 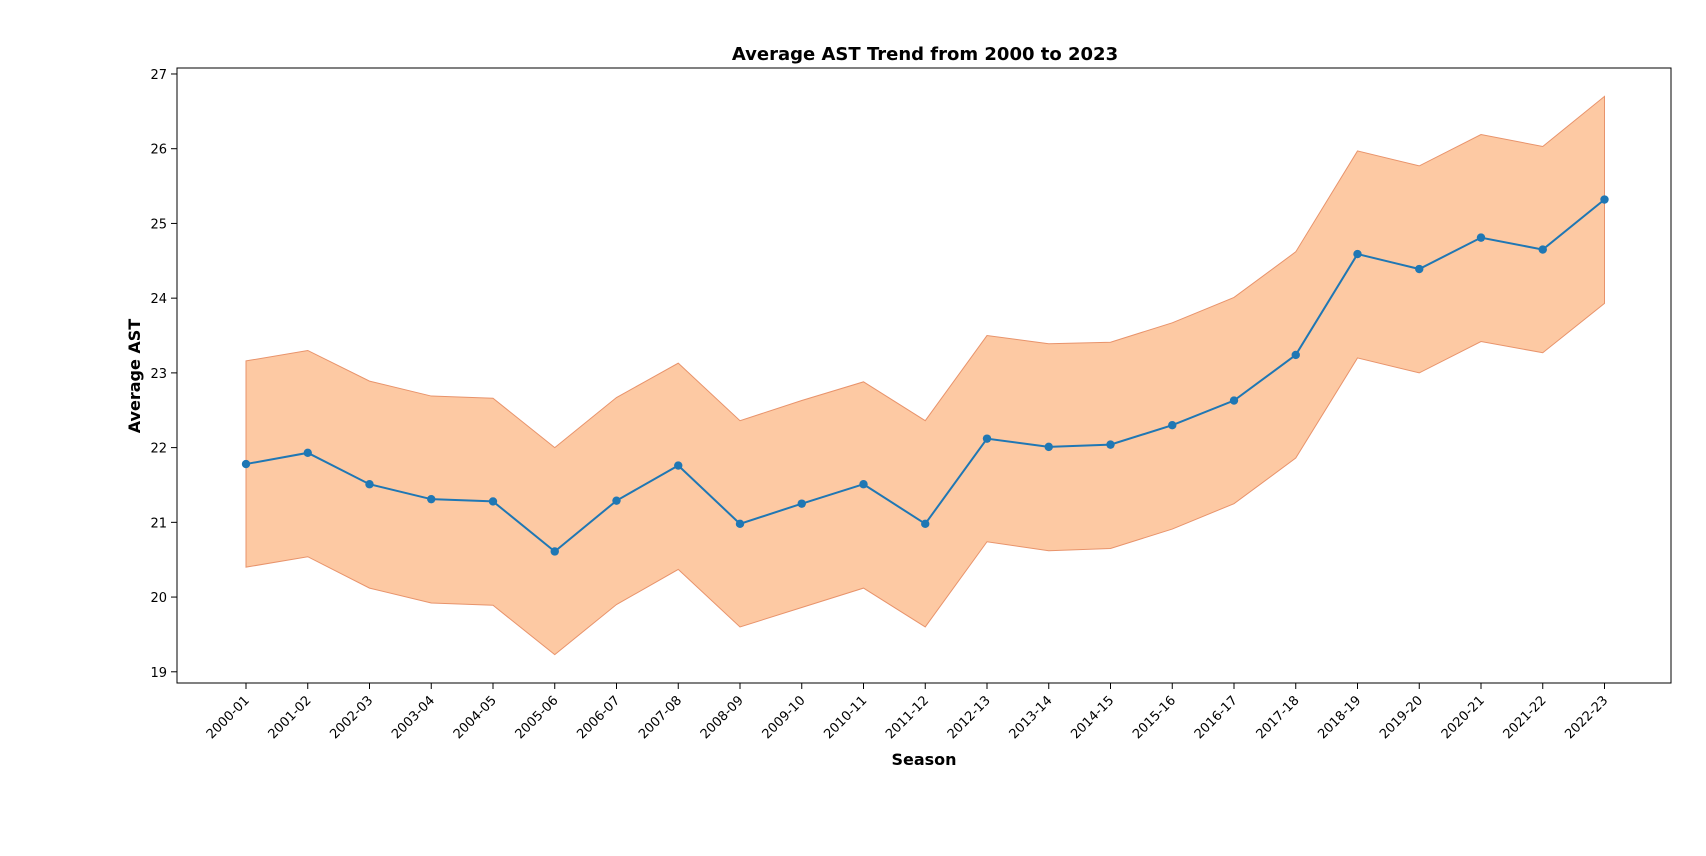 I want to click on x-tick-label-2014-15: 2014-15, so click(x=1092, y=717).